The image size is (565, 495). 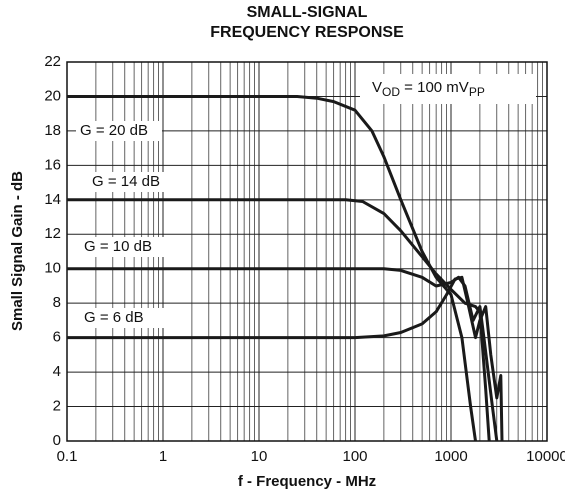 I want to click on y-tick-label: 12, so click(x=52, y=233).